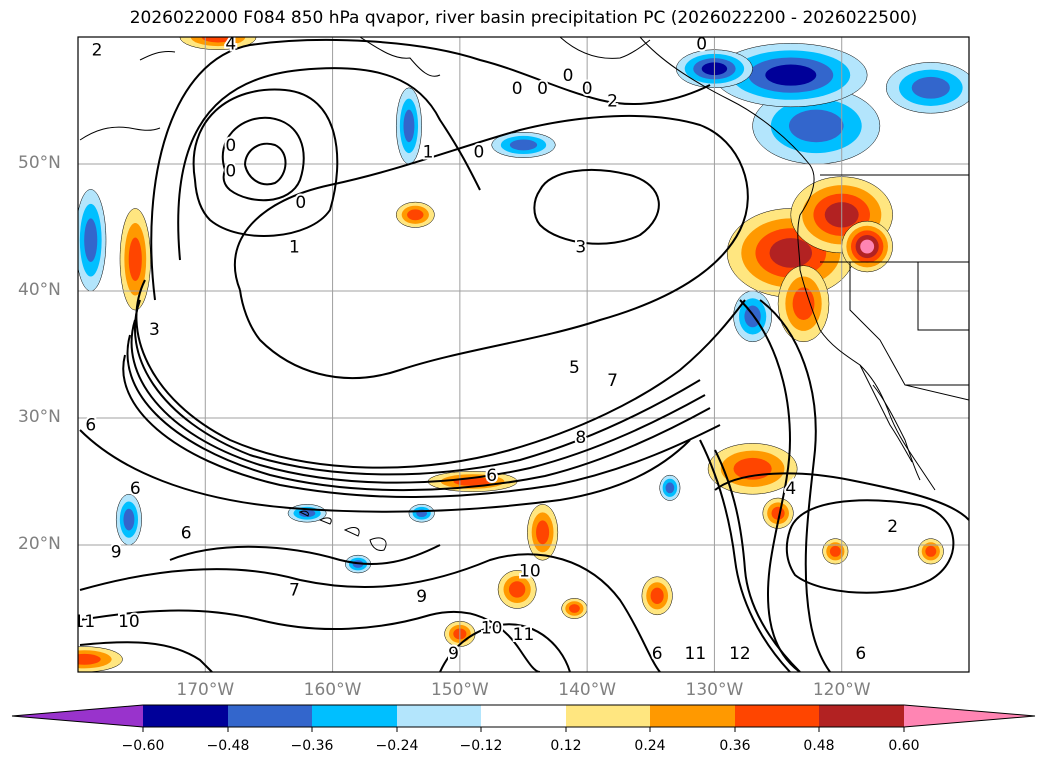 The image size is (1047, 765). I want to click on colorbar-tick-label: 0.24, so click(650, 746).